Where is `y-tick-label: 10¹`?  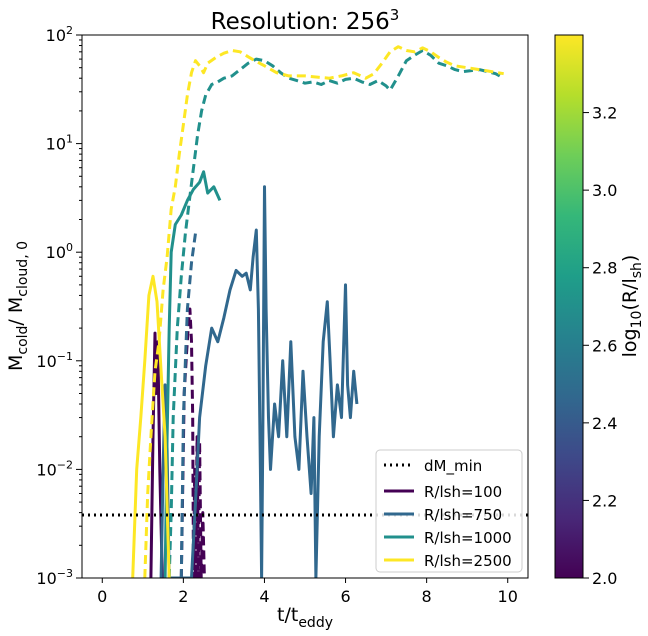 y-tick-label: 10¹ is located at coordinates (59, 143).